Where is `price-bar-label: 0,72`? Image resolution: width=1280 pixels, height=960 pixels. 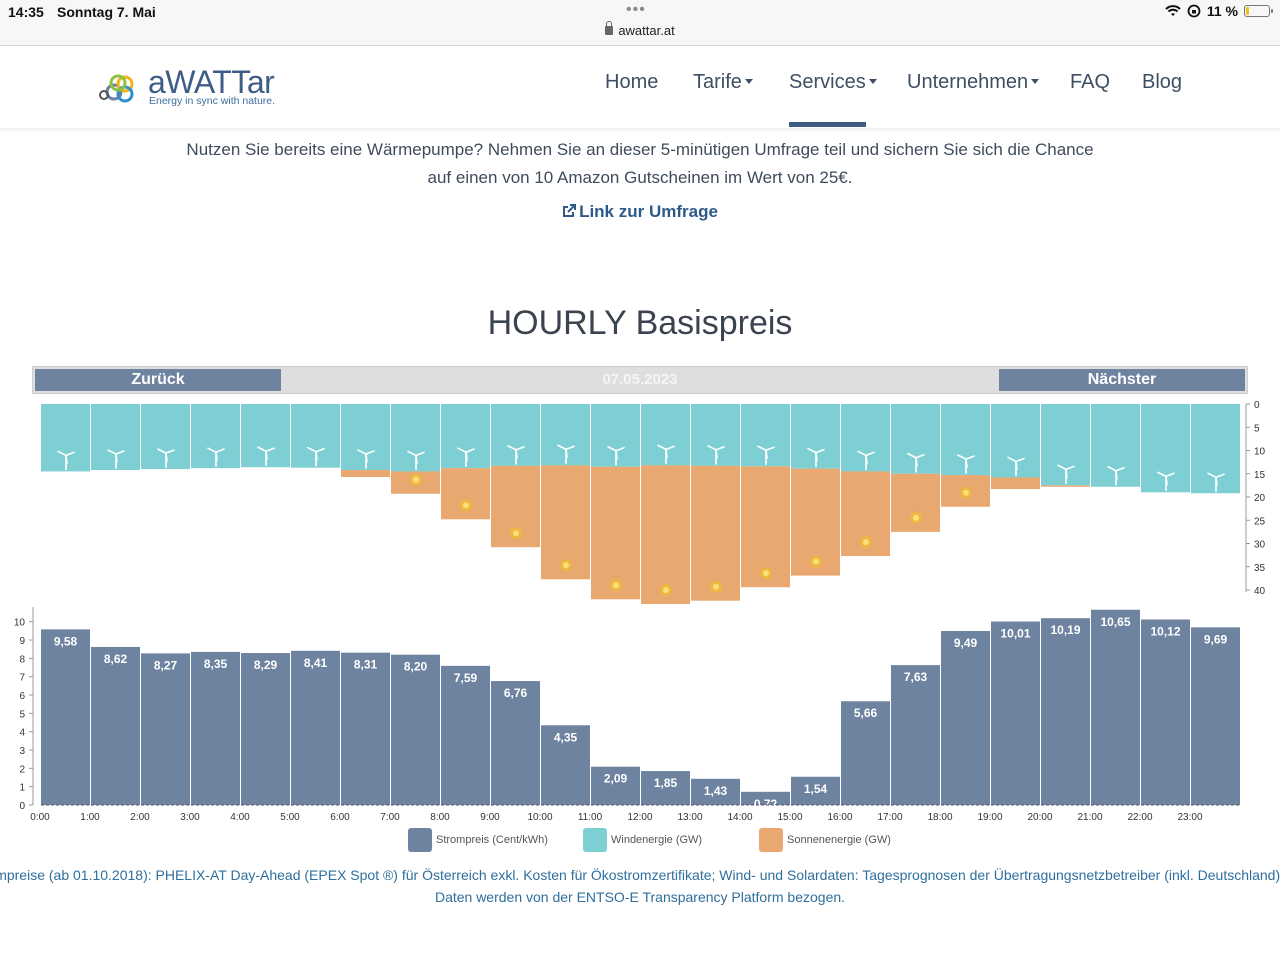 price-bar-label: 0,72 is located at coordinates (766, 804).